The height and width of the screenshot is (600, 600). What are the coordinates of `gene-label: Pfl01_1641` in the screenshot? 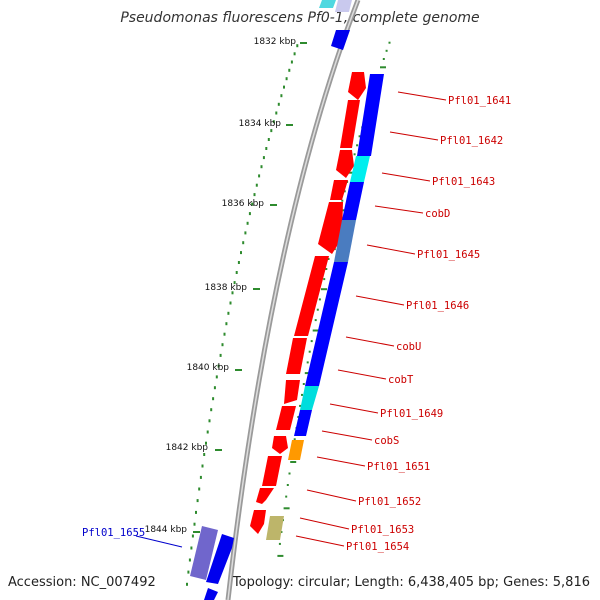 It's located at (479, 101).